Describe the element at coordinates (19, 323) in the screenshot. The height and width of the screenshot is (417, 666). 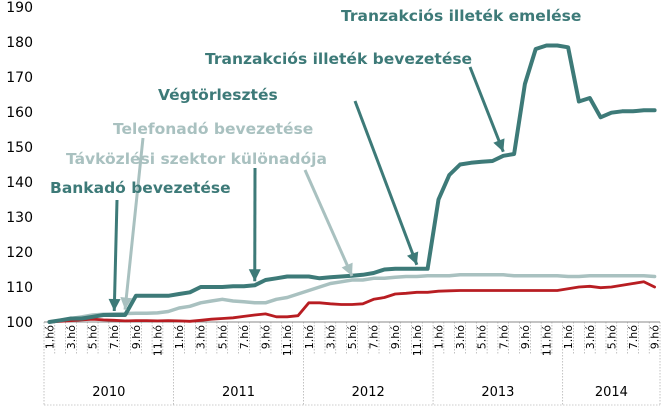
I see `y-tick-label: 100` at that location.